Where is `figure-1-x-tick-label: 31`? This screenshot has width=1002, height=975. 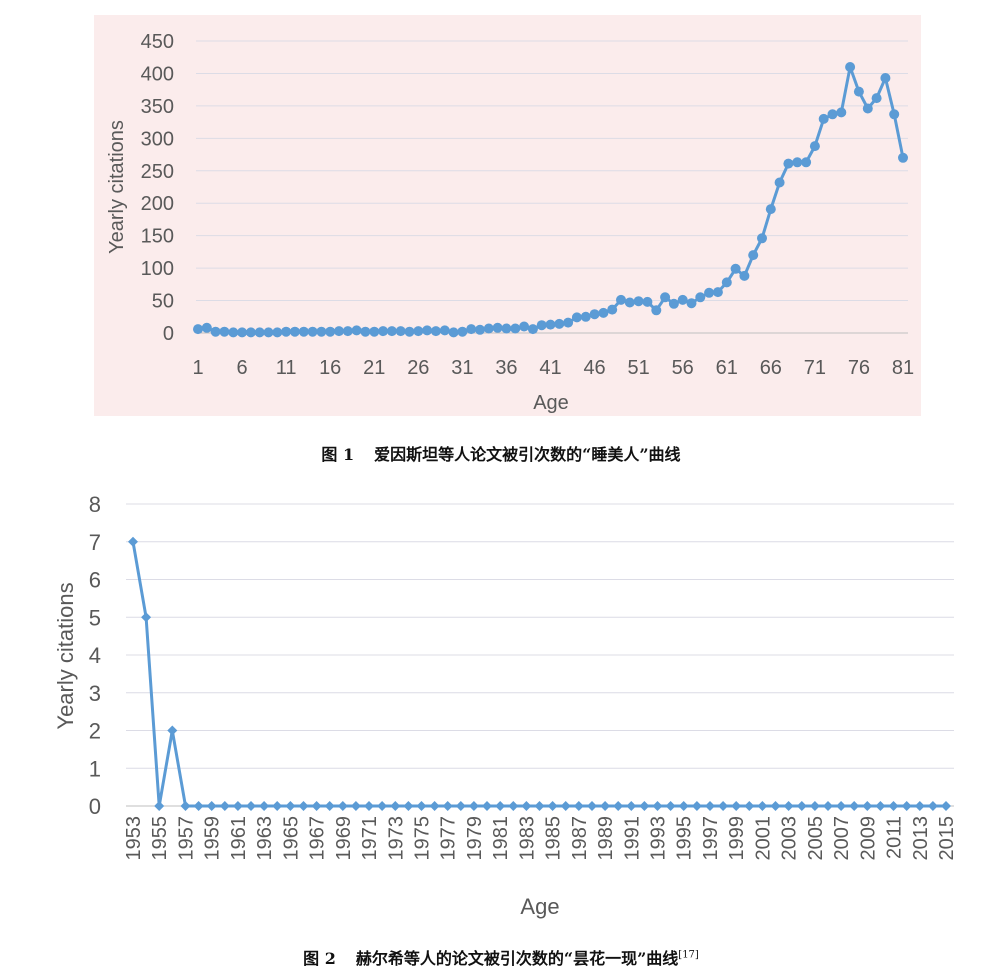 figure-1-x-tick-label: 31 is located at coordinates (462, 368).